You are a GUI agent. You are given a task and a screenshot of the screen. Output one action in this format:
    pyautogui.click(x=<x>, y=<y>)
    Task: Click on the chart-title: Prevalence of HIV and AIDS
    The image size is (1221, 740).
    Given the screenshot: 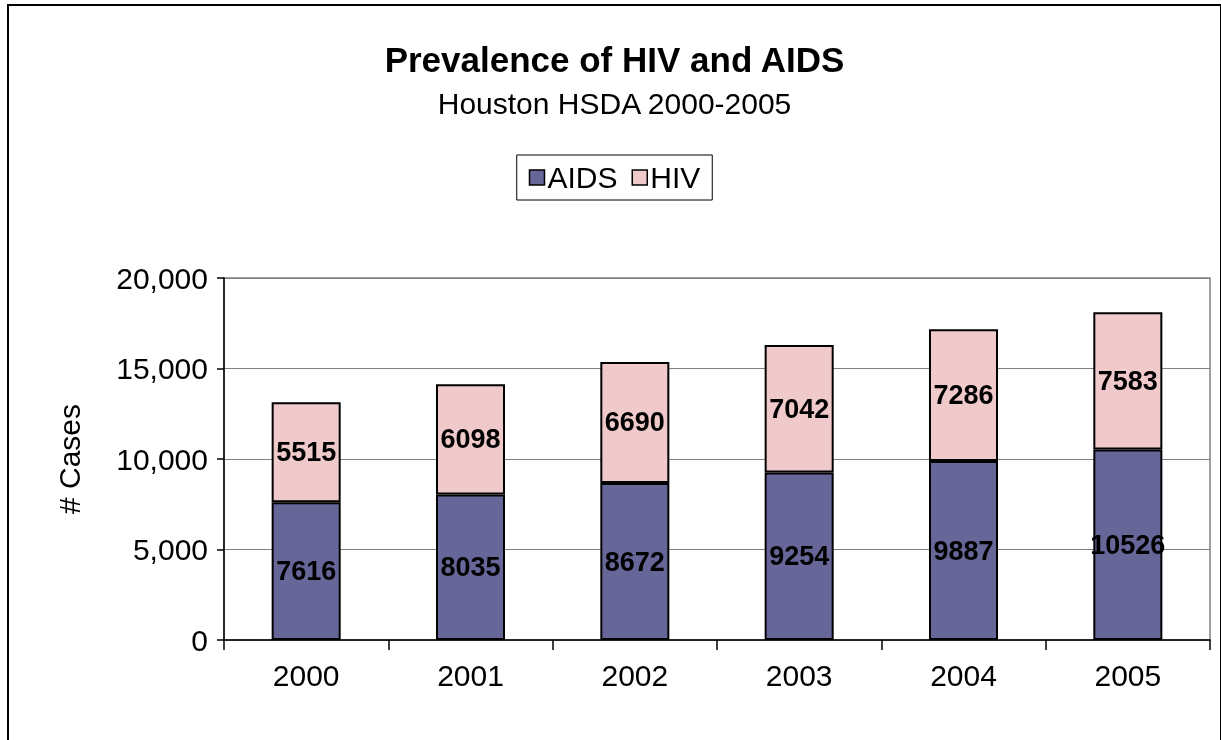 What is the action you would take?
    pyautogui.click(x=614, y=59)
    